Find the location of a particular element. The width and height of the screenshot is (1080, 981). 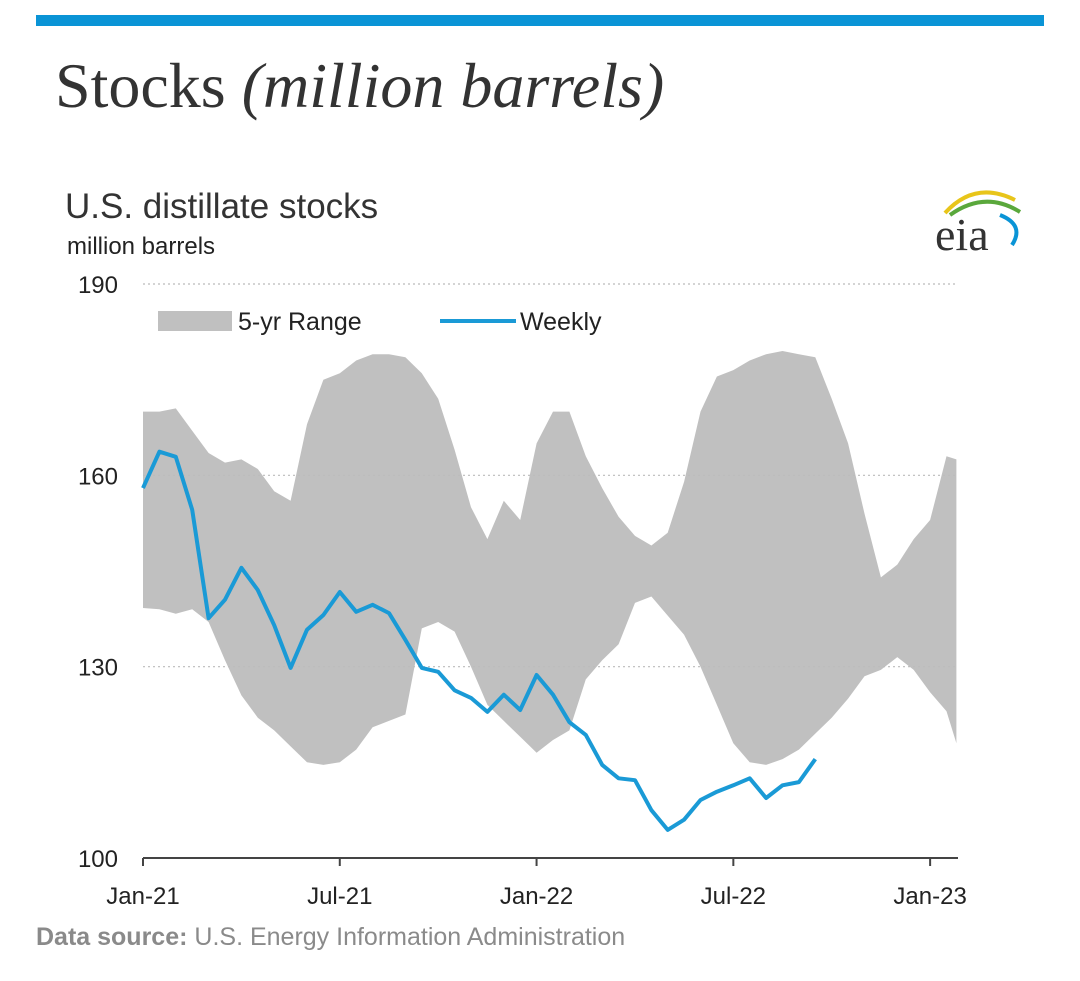

logo-text: eia is located at coordinates (962, 234).